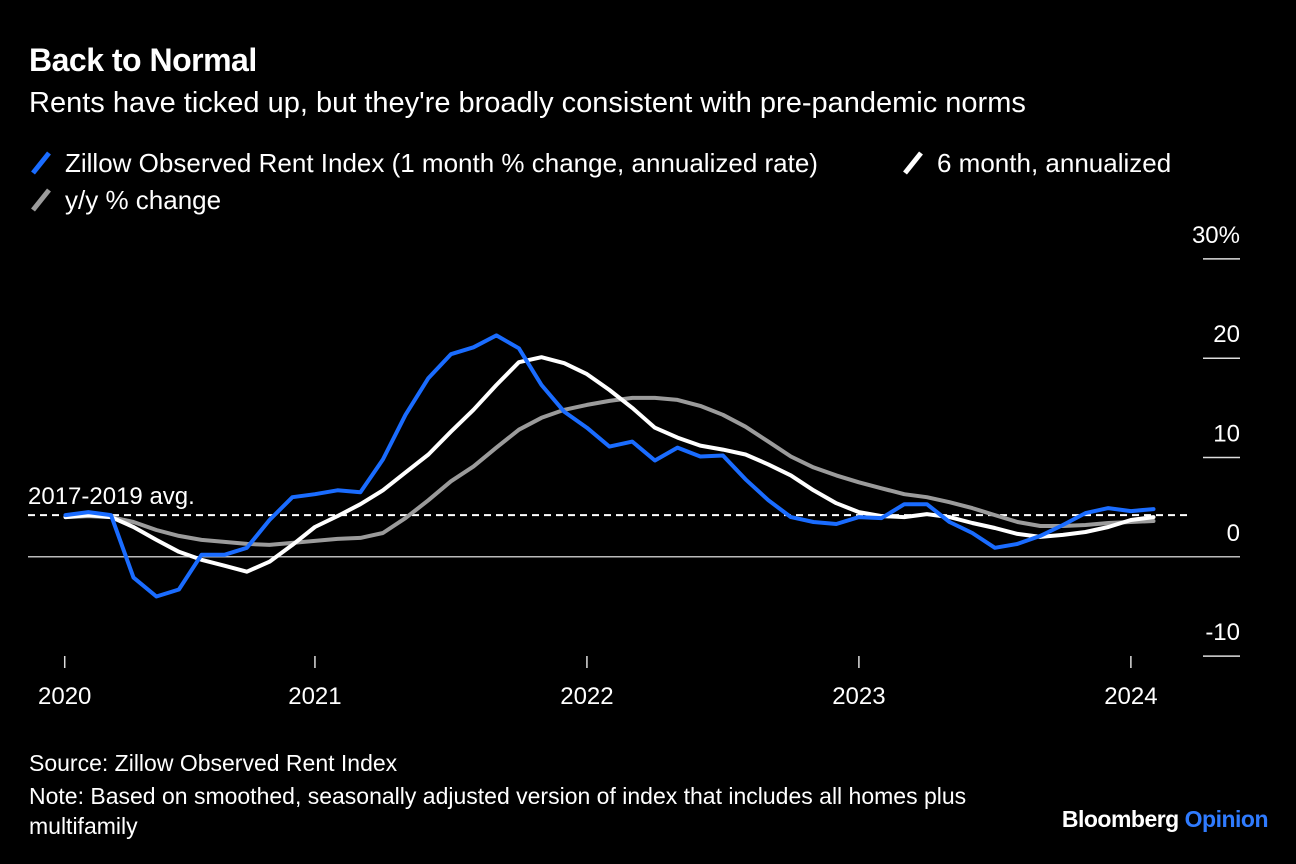  Describe the element at coordinates (314, 696) in the screenshot. I see `x-tick-label: 2021` at that location.